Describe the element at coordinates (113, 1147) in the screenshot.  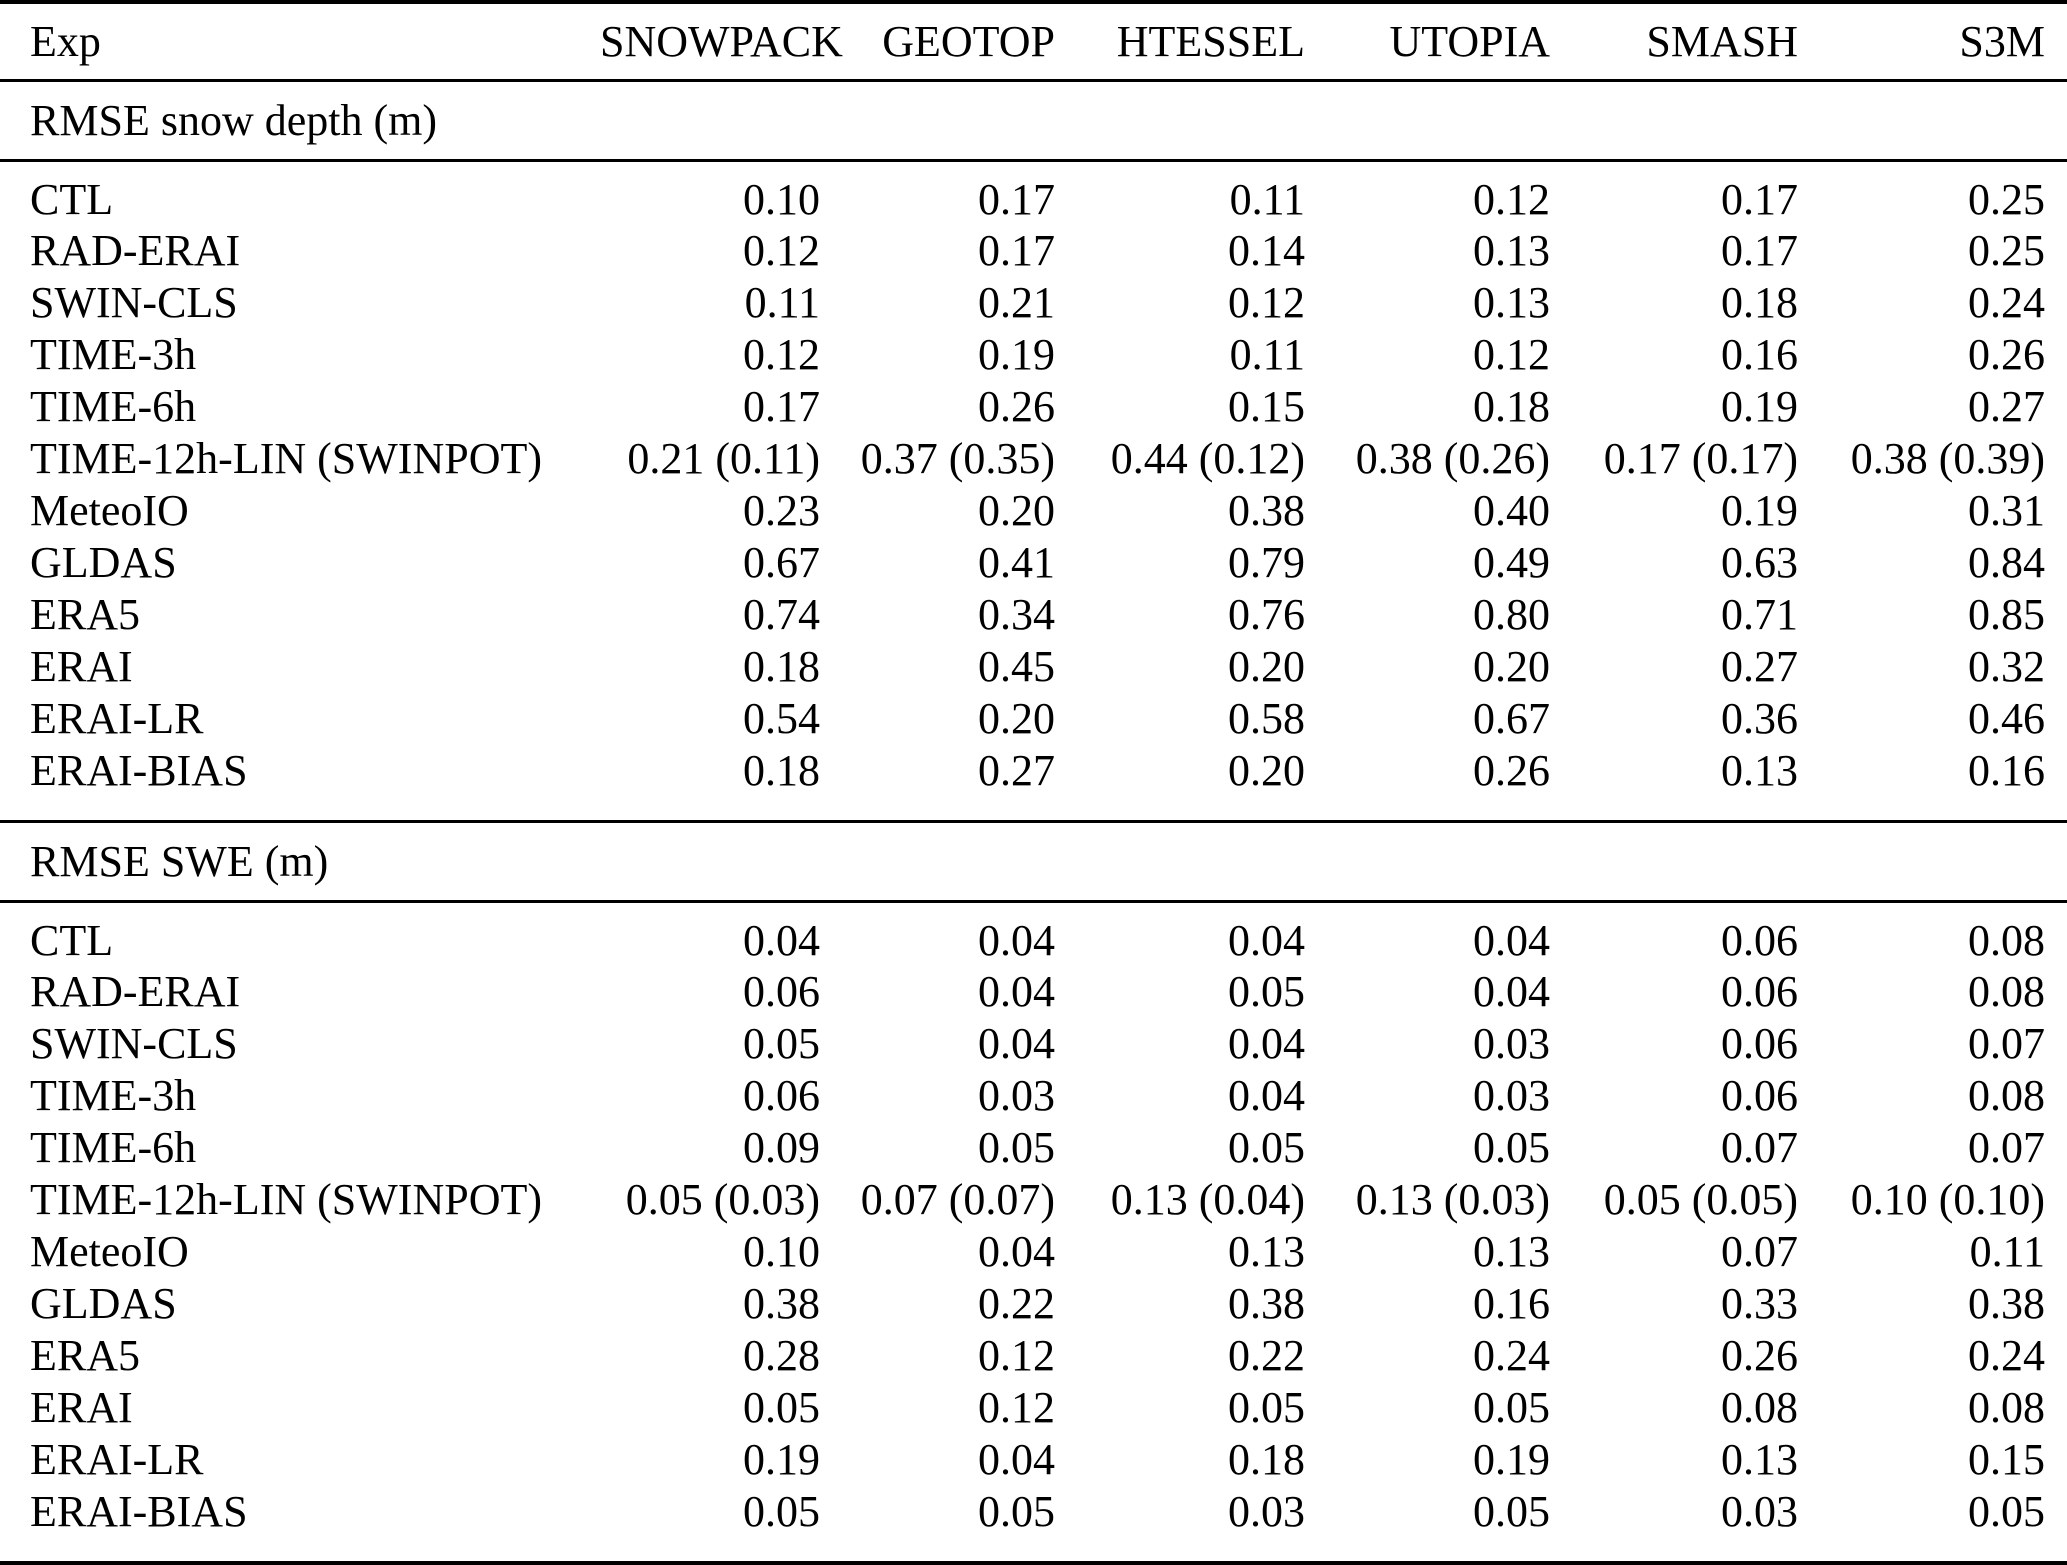
I see `row-label: TIME-6h` at that location.